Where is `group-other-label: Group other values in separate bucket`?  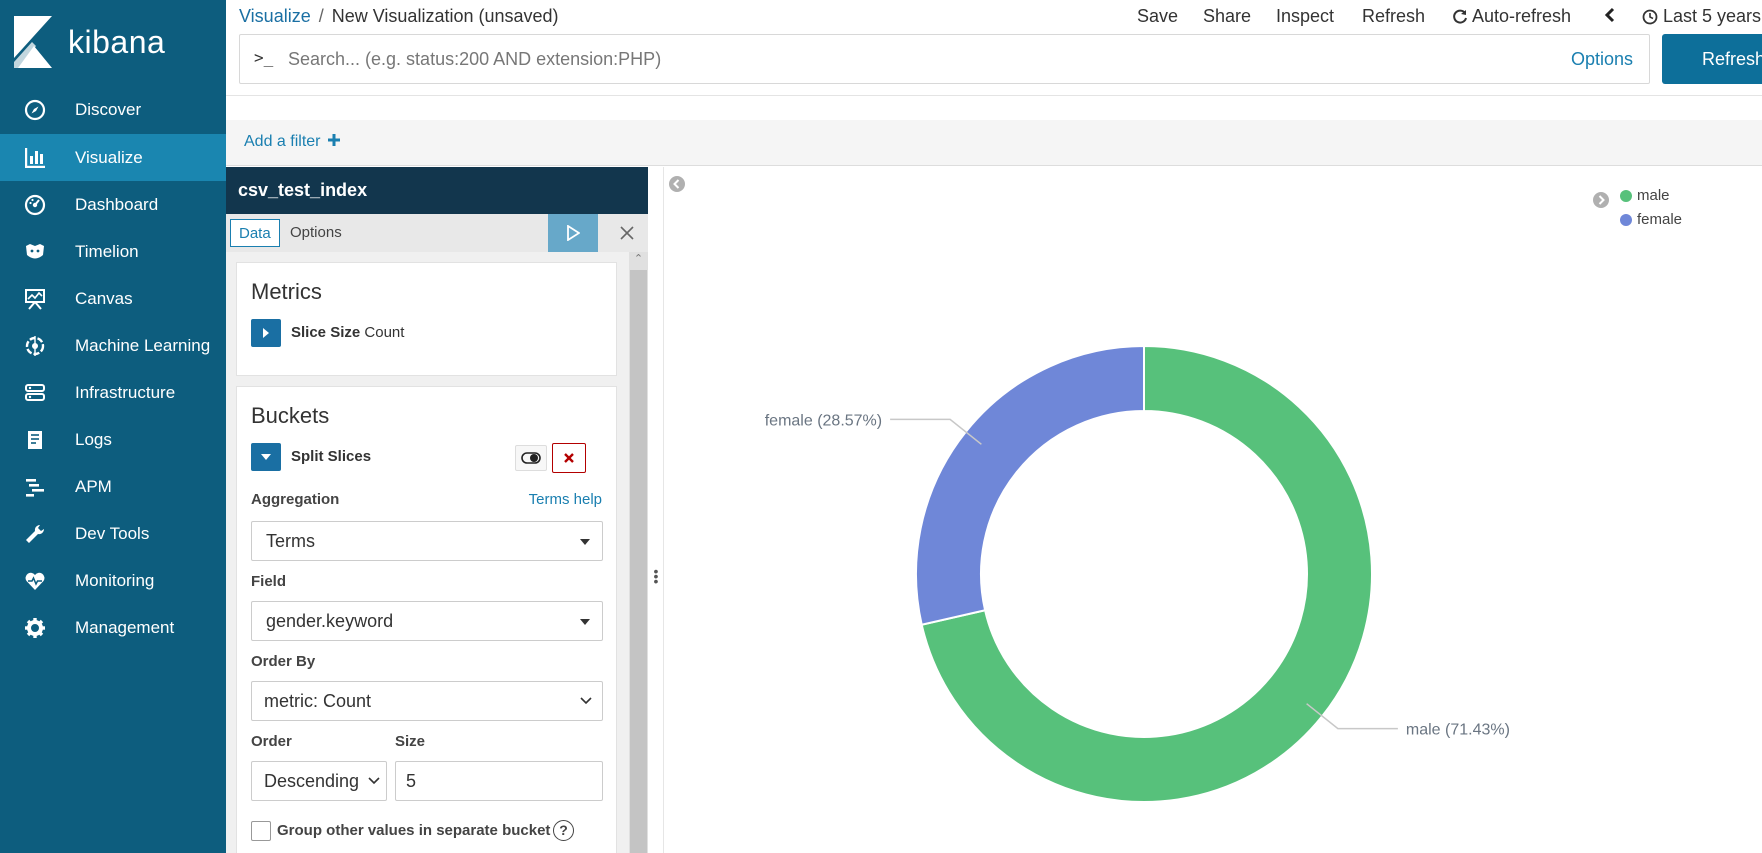
group-other-label: Group other values in separate bucket is located at coordinates (414, 830).